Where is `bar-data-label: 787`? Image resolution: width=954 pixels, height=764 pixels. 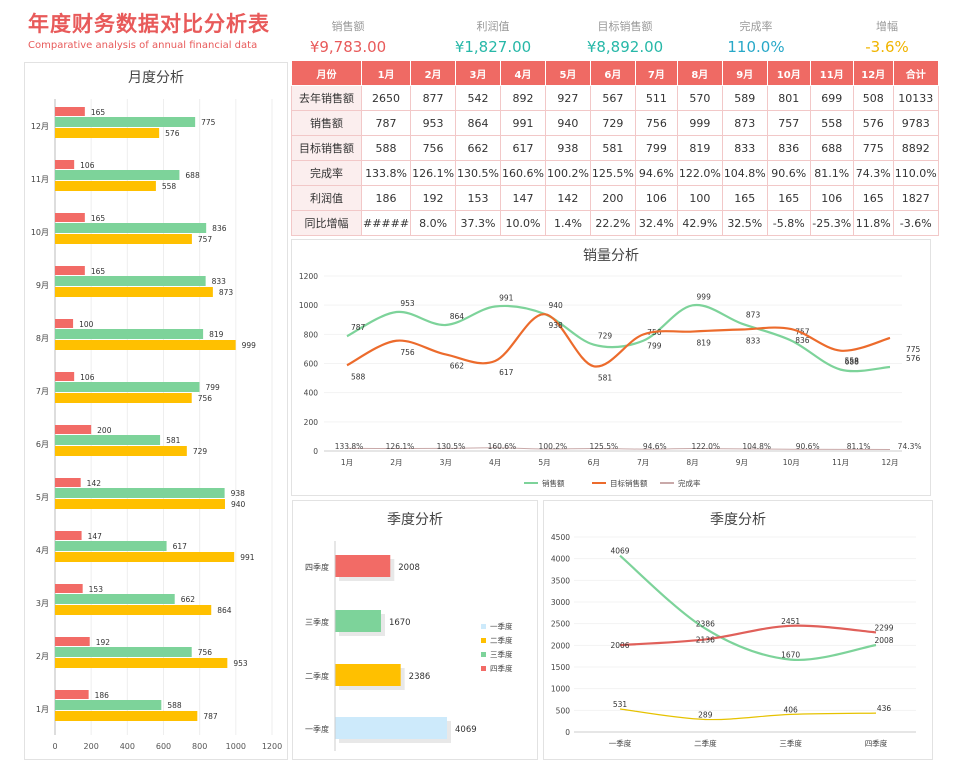 bar-data-label: 787 is located at coordinates (210, 716).